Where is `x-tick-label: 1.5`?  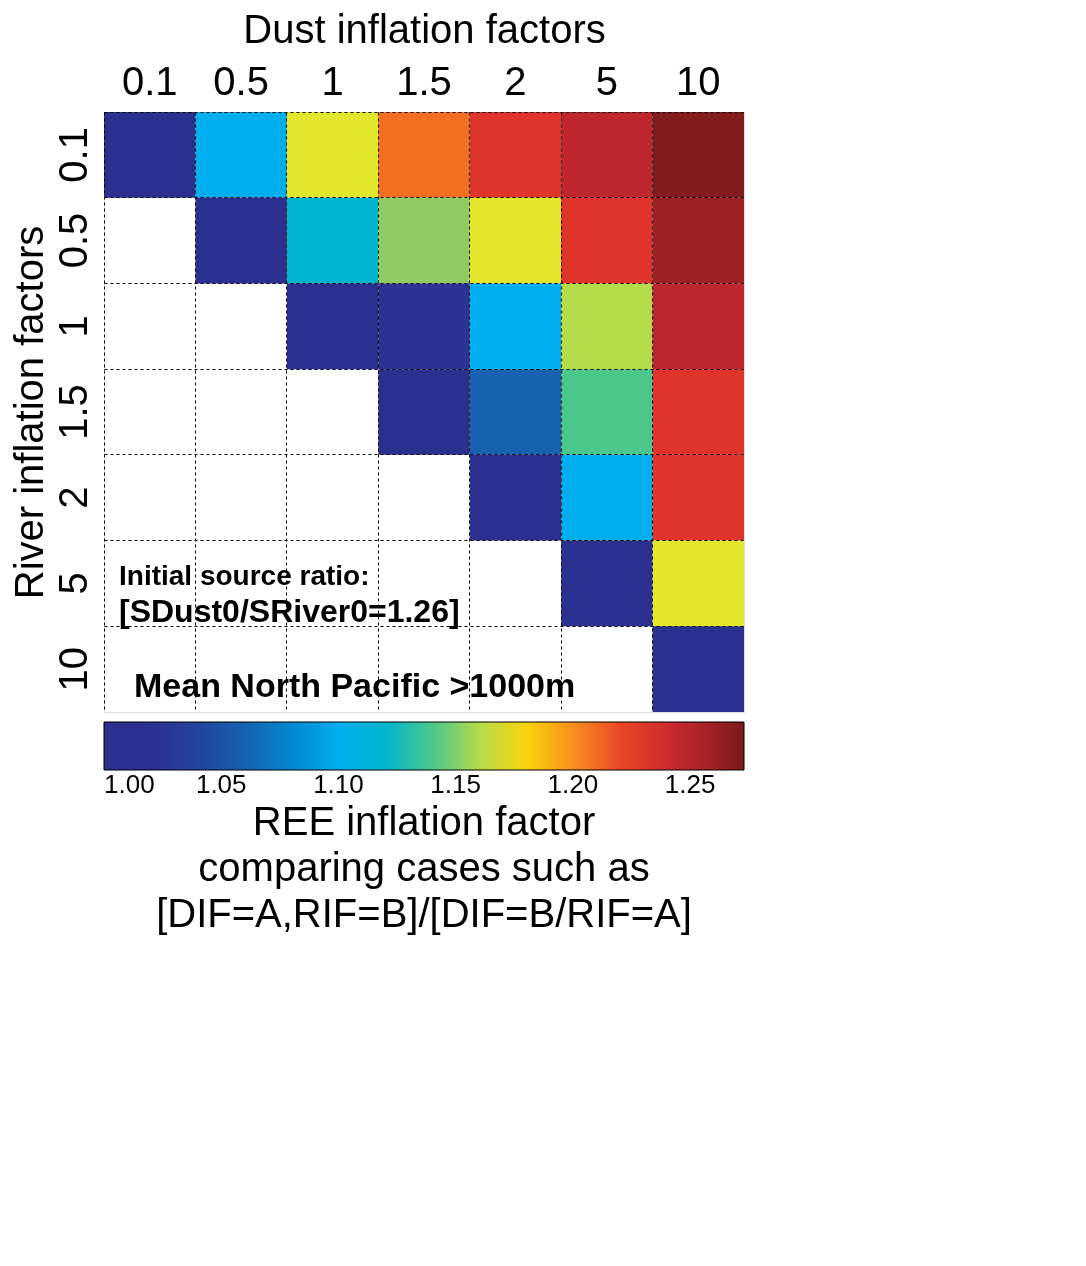
x-tick-label: 1.5 is located at coordinates (424, 80).